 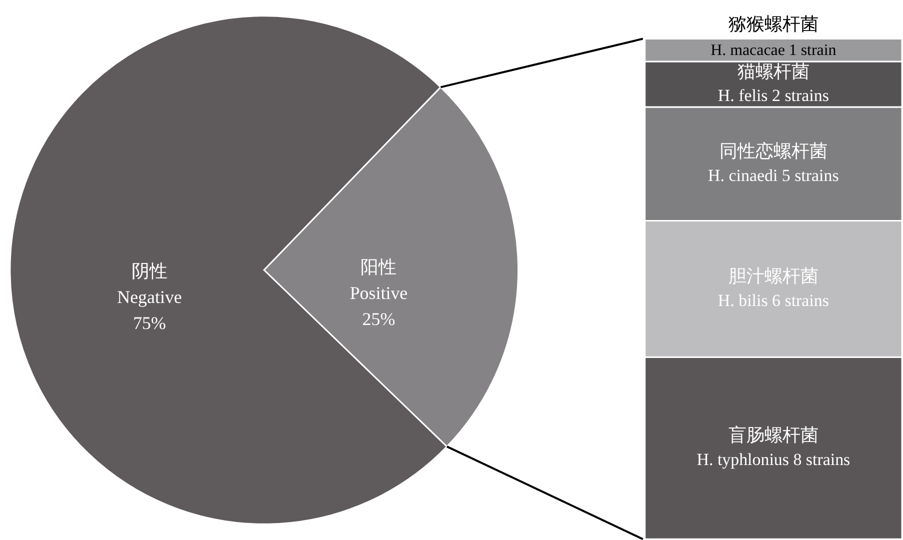 What do you see at coordinates (773, 71) in the screenshot?
I see `series-label: 猫螺杆菌` at bounding box center [773, 71].